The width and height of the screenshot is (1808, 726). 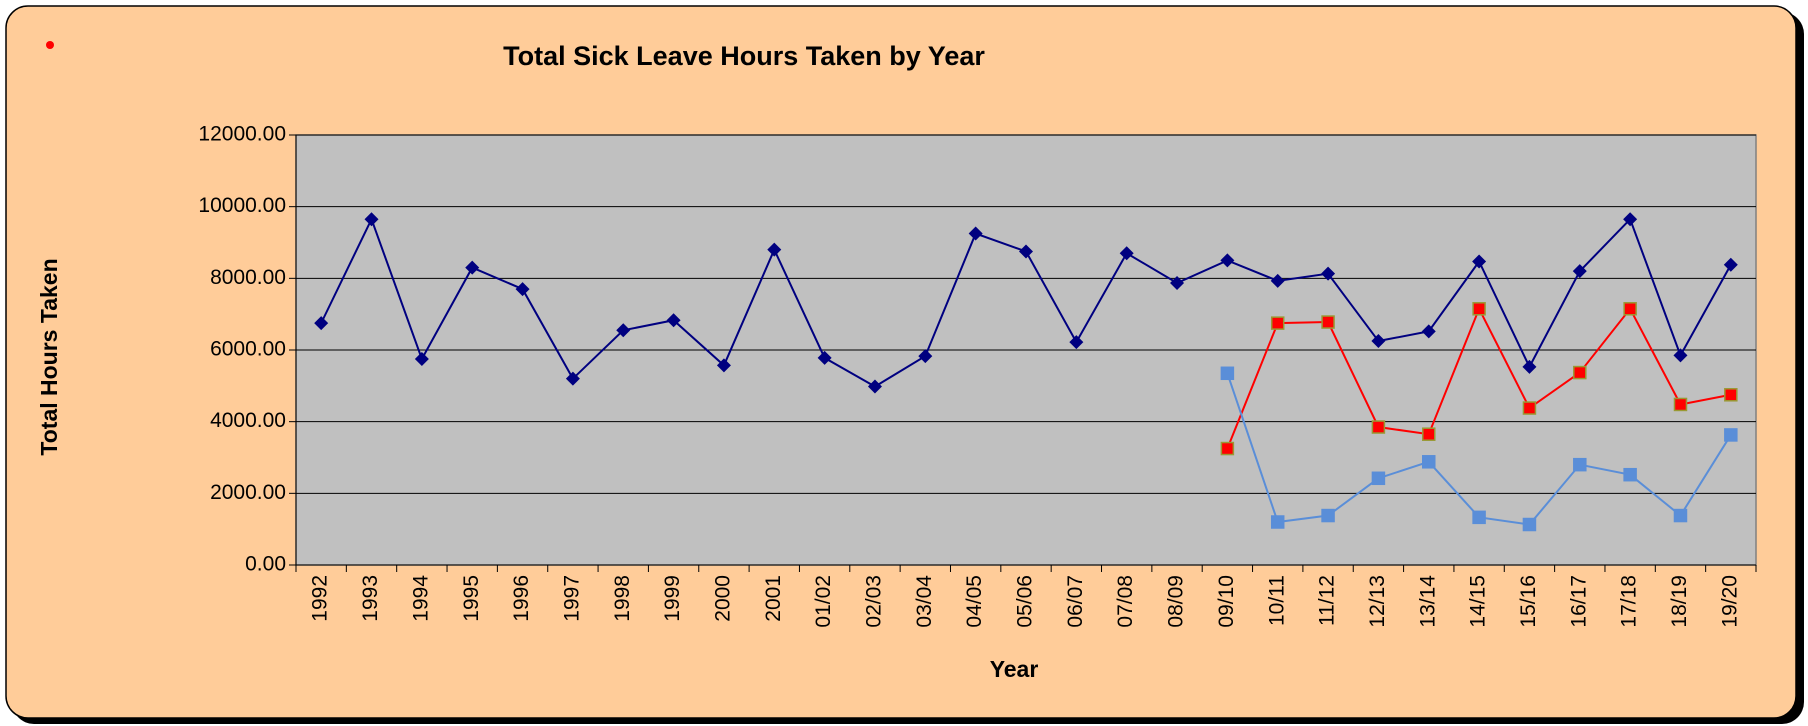 I want to click on x-tick-label: 05/06, so click(x=1025, y=601).